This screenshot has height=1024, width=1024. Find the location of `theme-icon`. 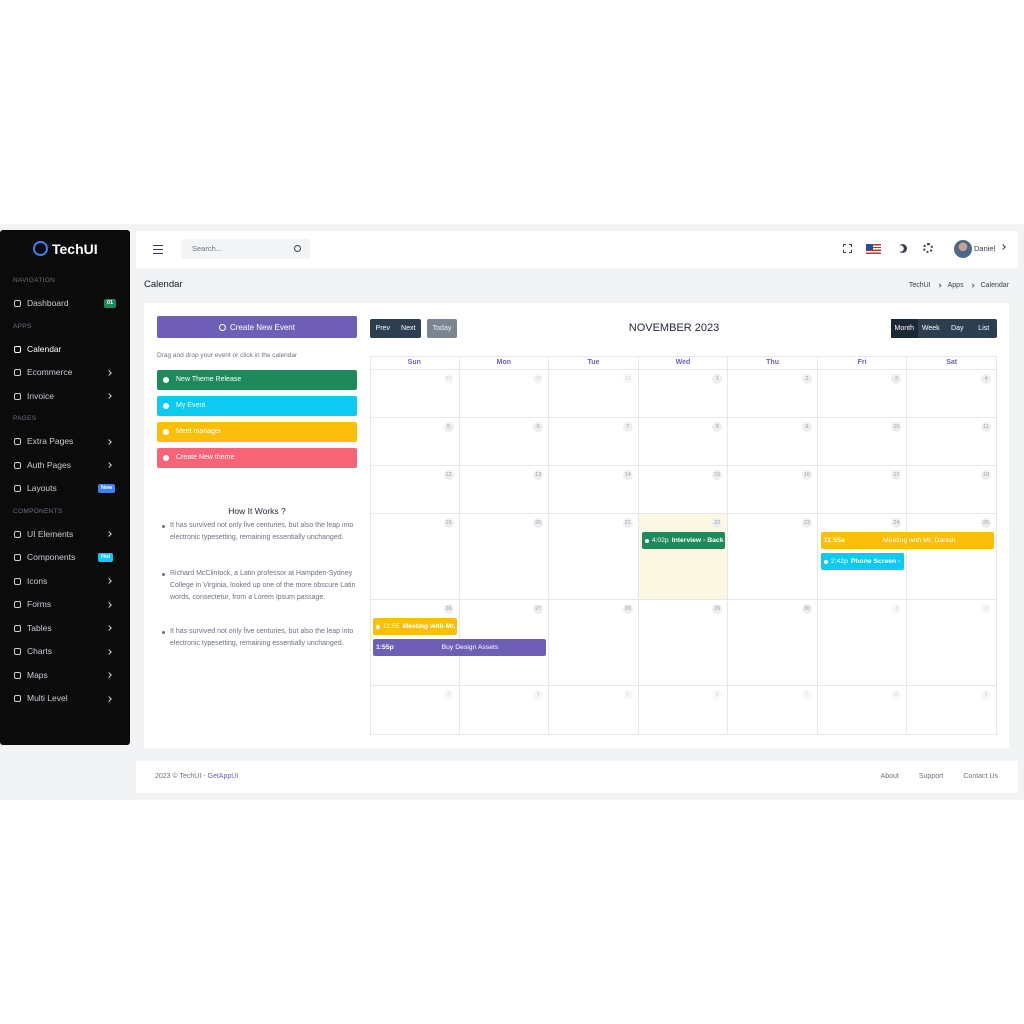

theme-icon is located at coordinates (902, 248).